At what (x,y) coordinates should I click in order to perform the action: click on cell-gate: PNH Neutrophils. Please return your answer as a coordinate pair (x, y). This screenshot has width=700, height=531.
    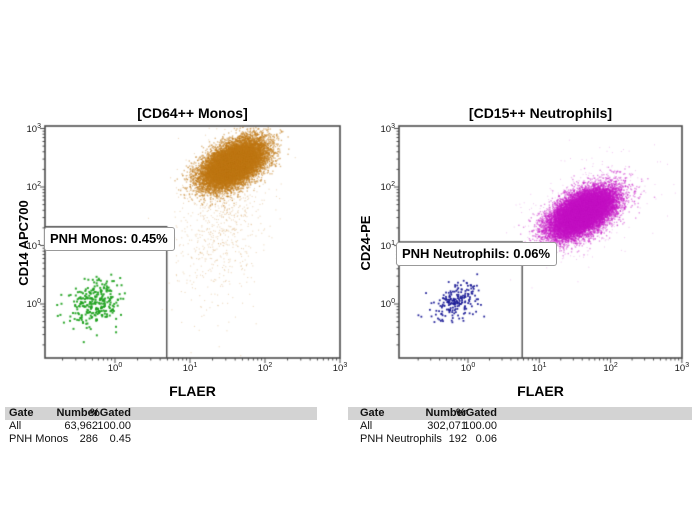
    Looking at the image, I should click on (401, 439).